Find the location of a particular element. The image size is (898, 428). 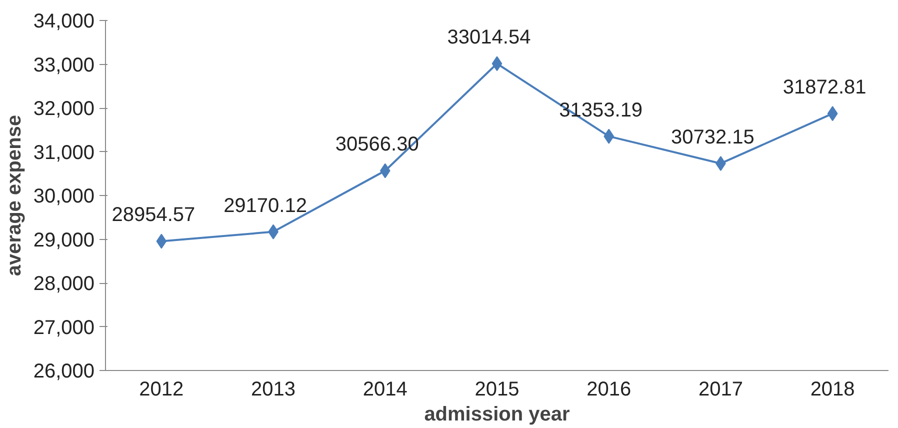

data-label: 28954.57 is located at coordinates (154, 215).